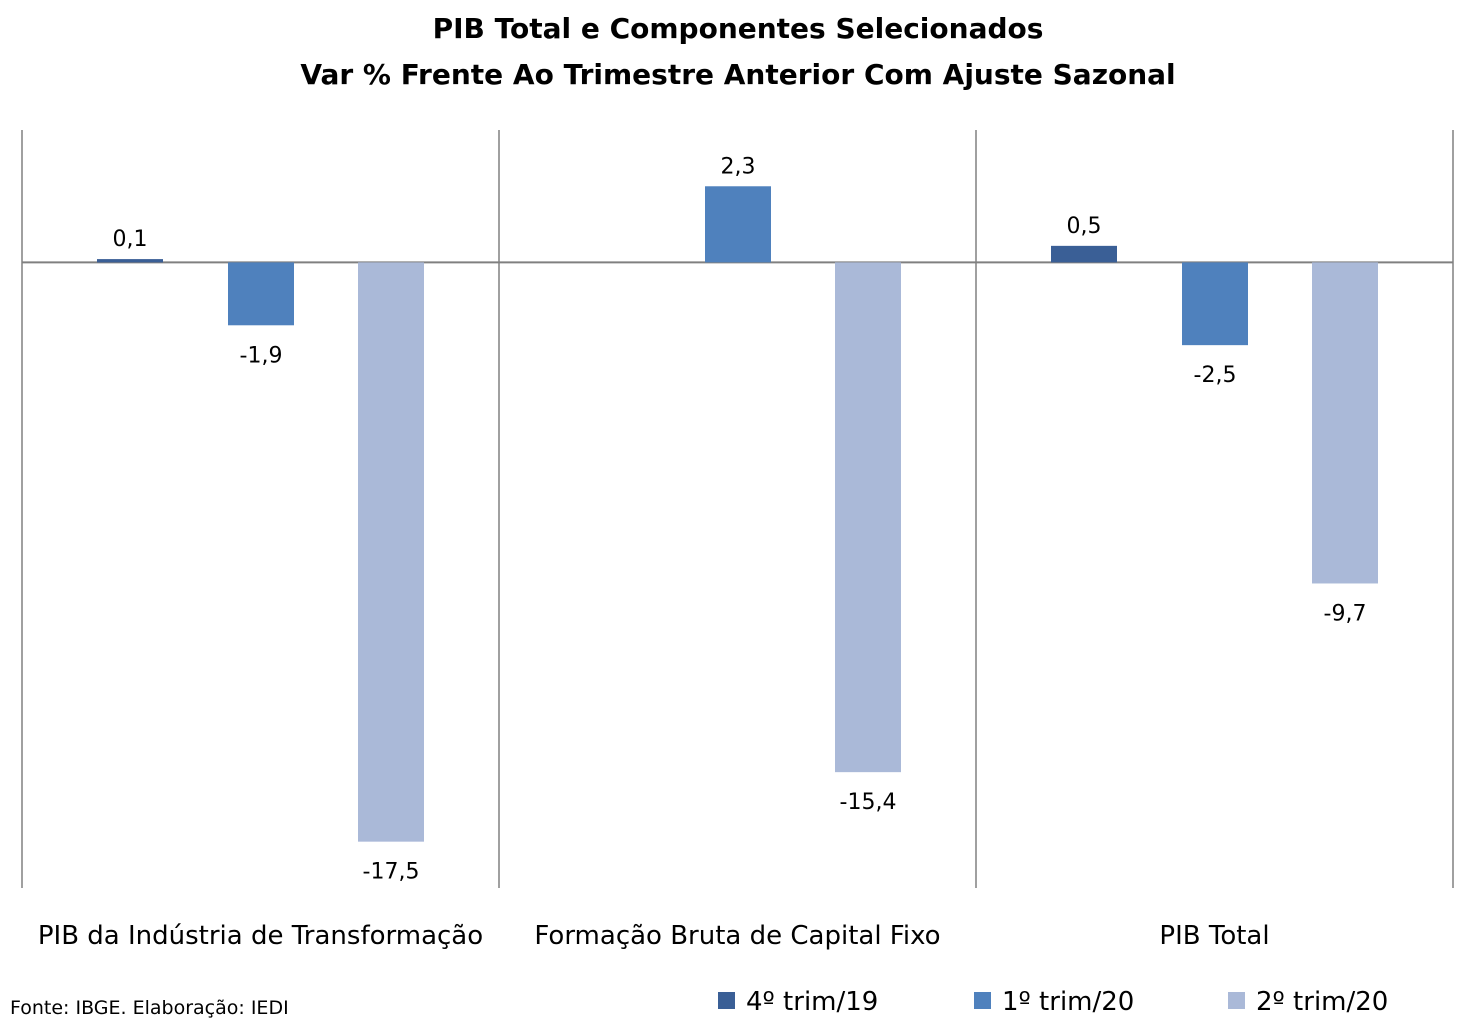 This screenshot has width=1475, height=1025. I want to click on data-label-series2-cat1: -15,4, so click(868, 802).